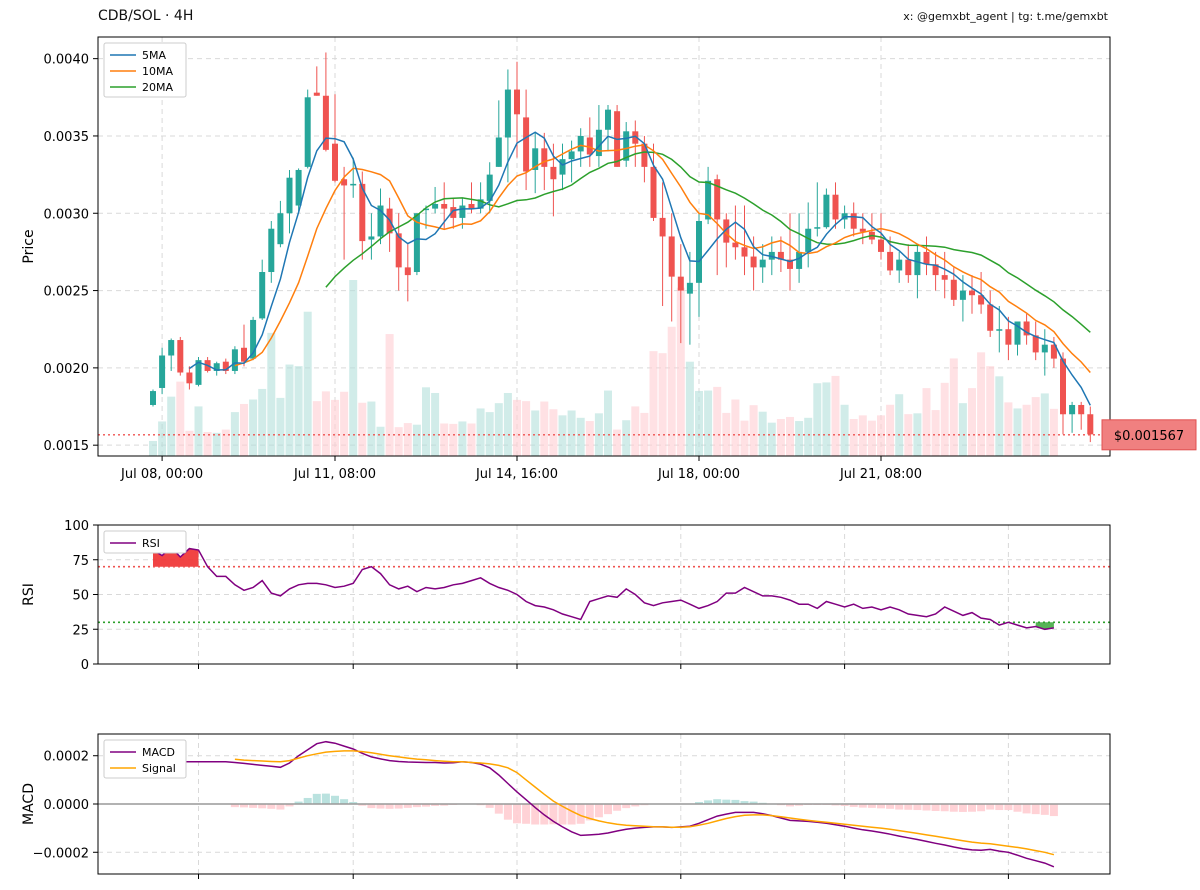 The height and width of the screenshot is (890, 1200). I want to click on macd-panel: −0.0002 0.0000 0.0002 MACD MACD Signal, so click(566, 806).